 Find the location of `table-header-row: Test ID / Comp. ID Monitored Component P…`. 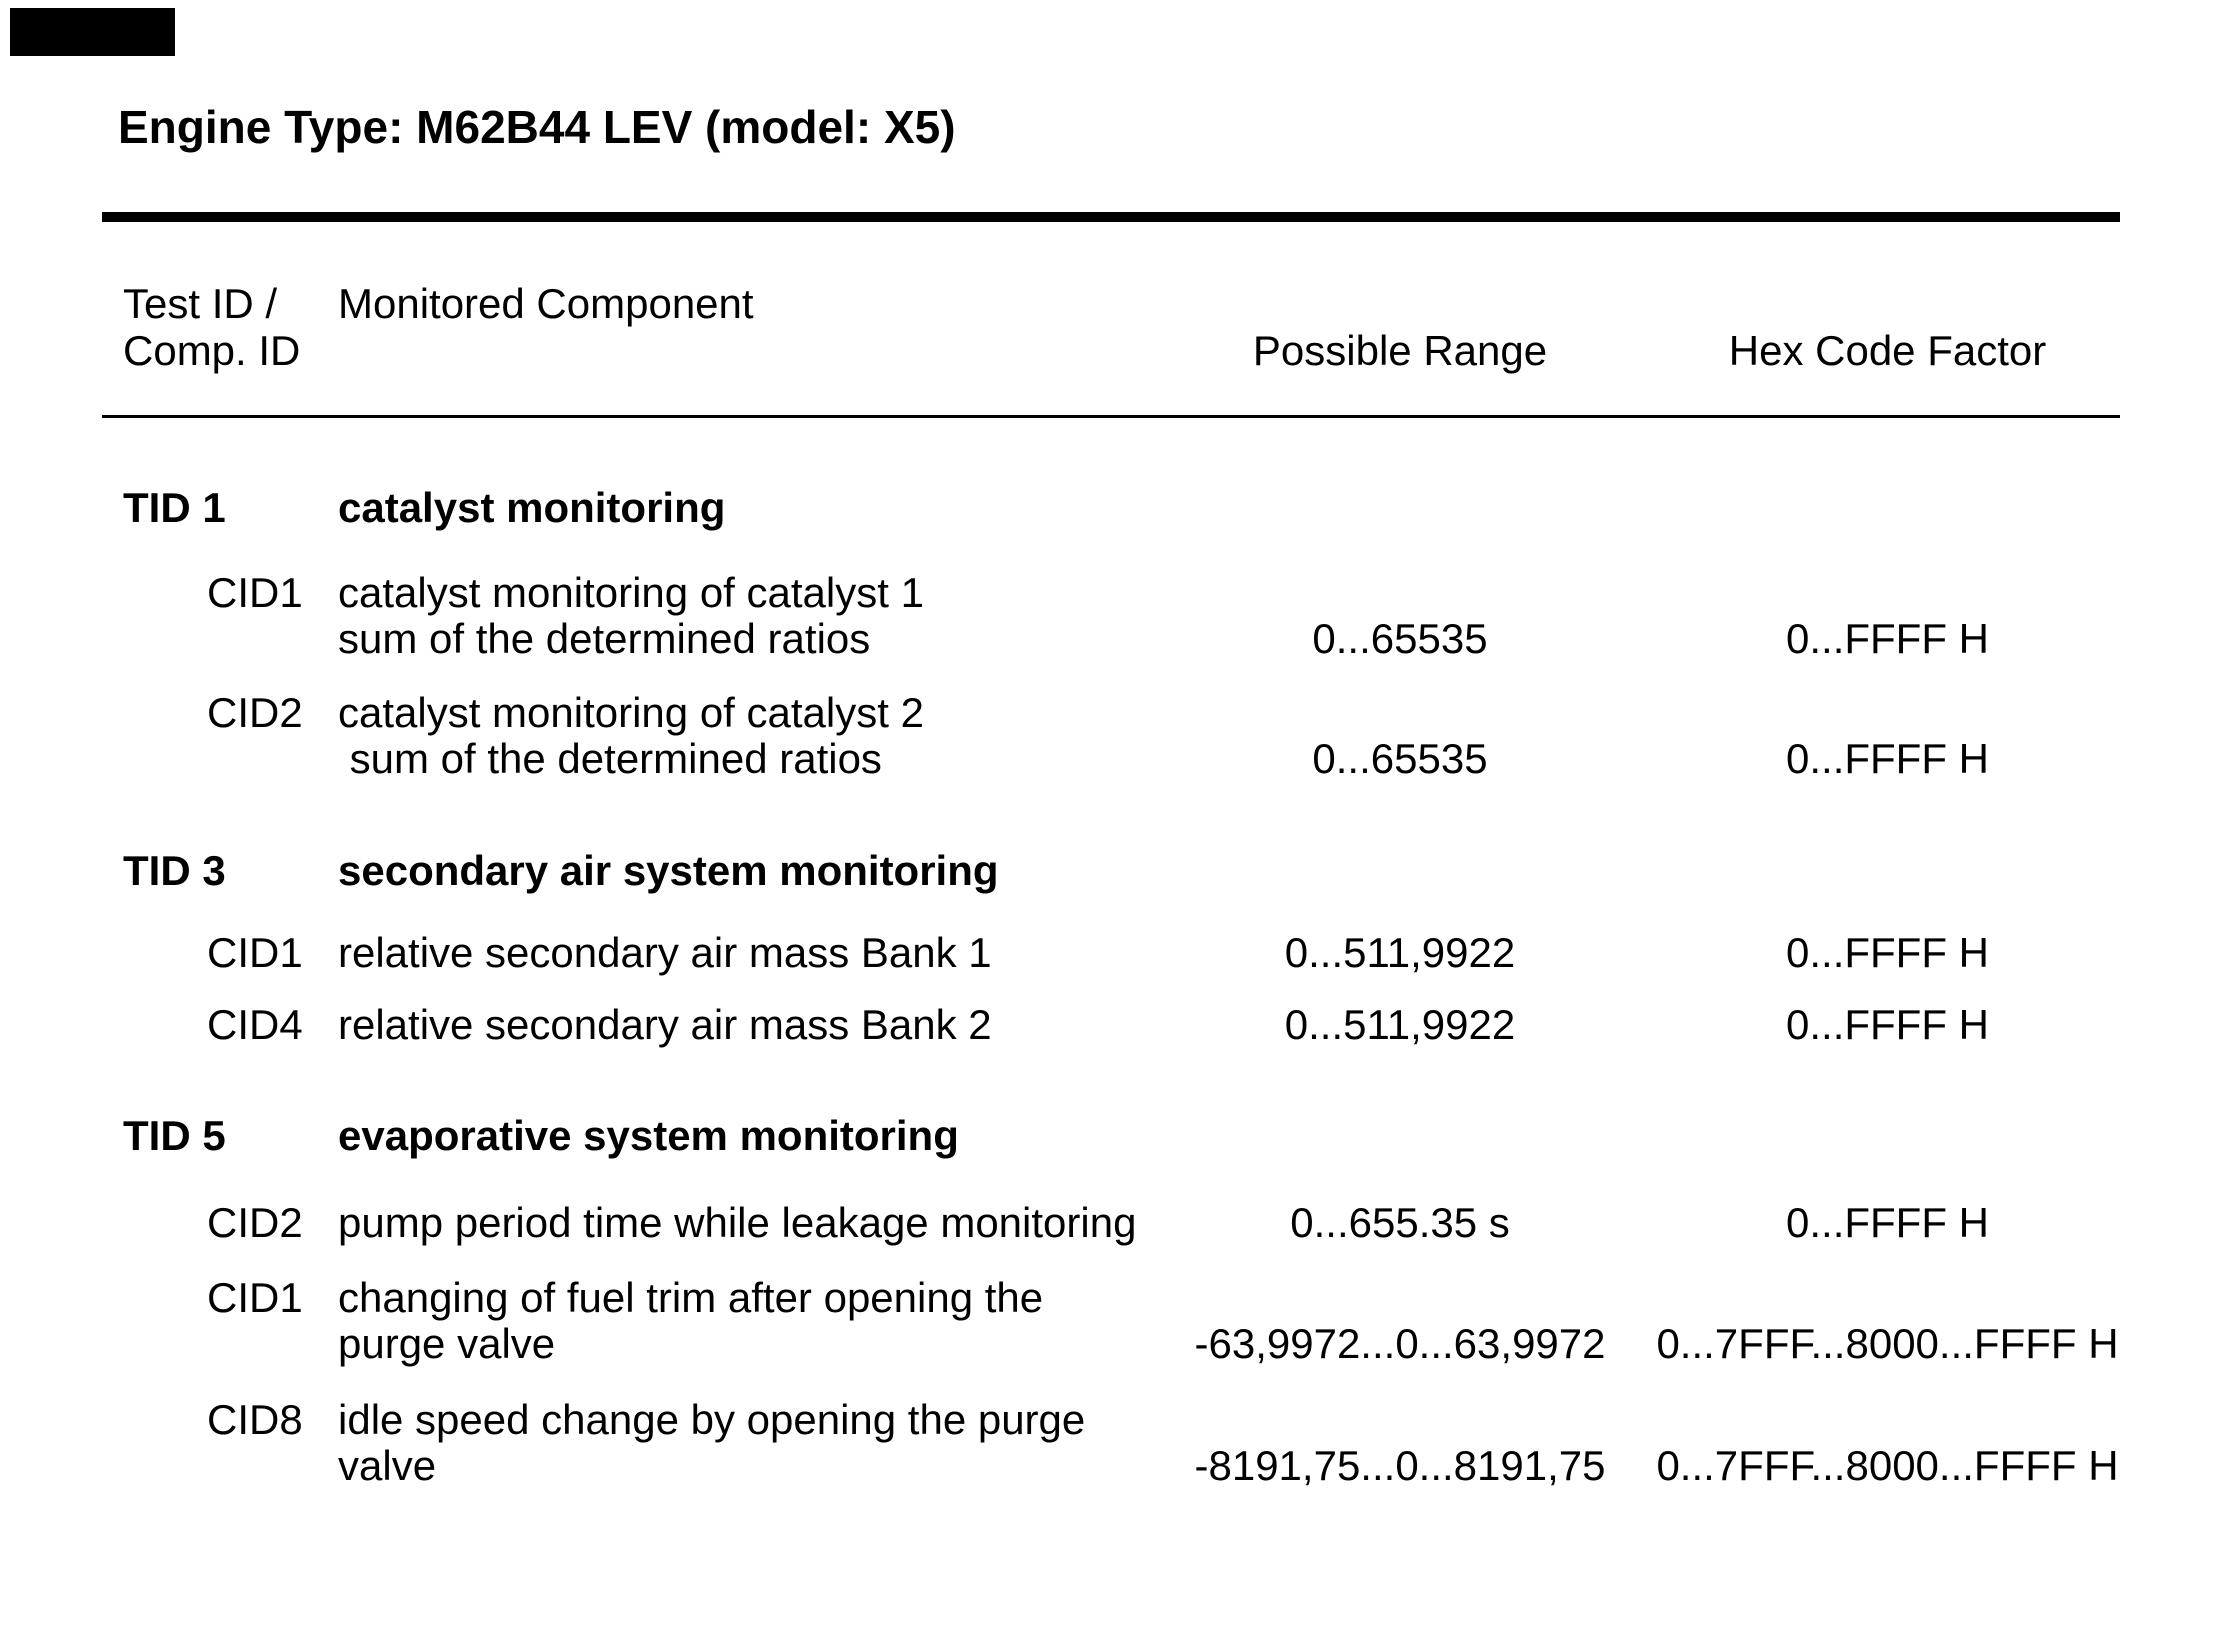

table-header-row: Test ID / Comp. ID Monitored Component P… is located at coordinates (1111, 327).